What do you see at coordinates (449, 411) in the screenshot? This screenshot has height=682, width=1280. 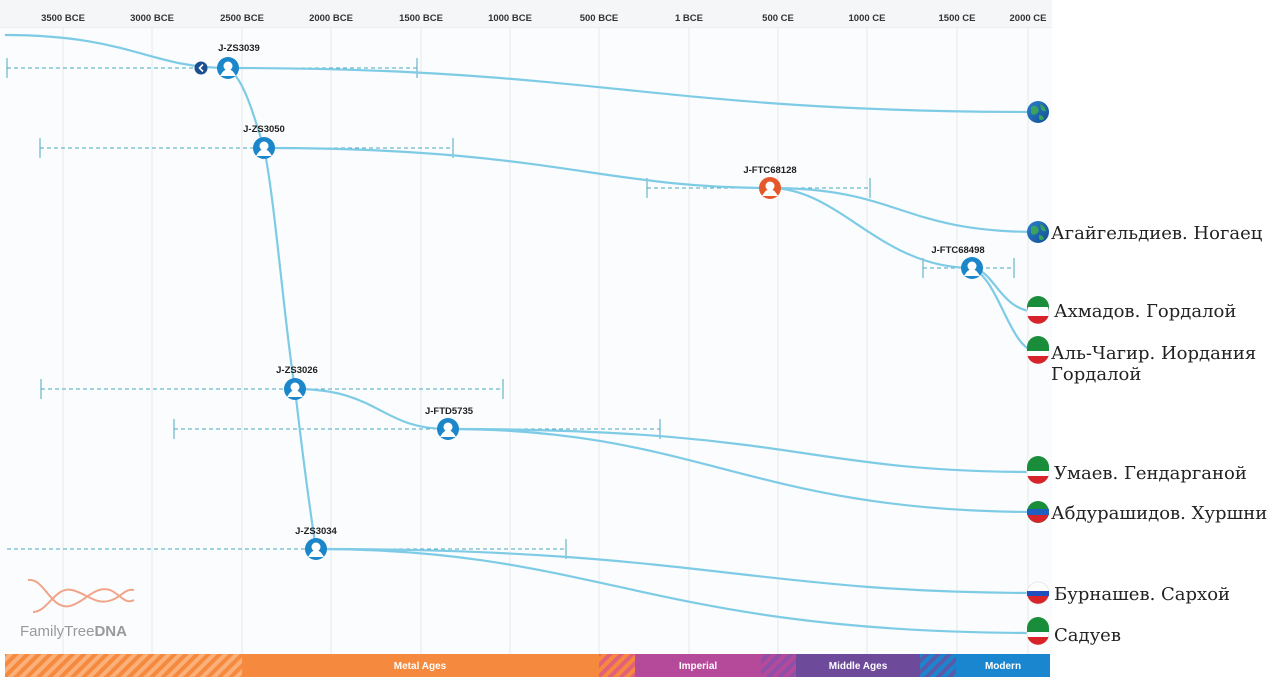 I see `node-label: J-FTD5735` at bounding box center [449, 411].